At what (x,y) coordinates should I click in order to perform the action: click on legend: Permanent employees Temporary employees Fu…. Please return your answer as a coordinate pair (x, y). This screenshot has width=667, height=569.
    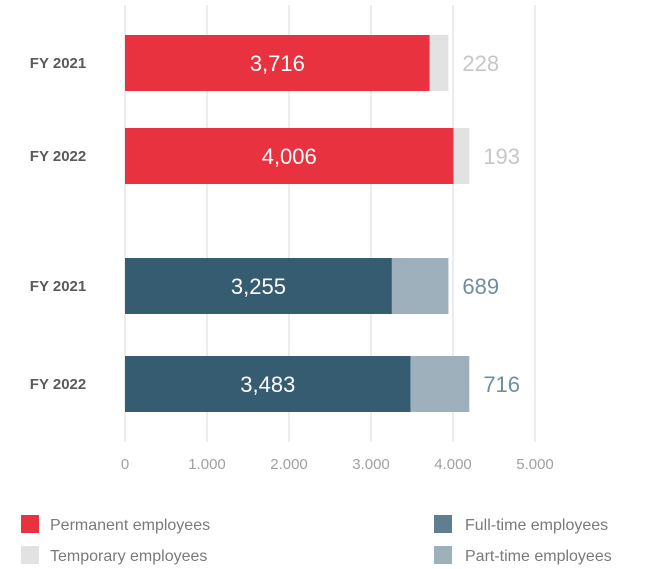
    Looking at the image, I should click on (316, 540).